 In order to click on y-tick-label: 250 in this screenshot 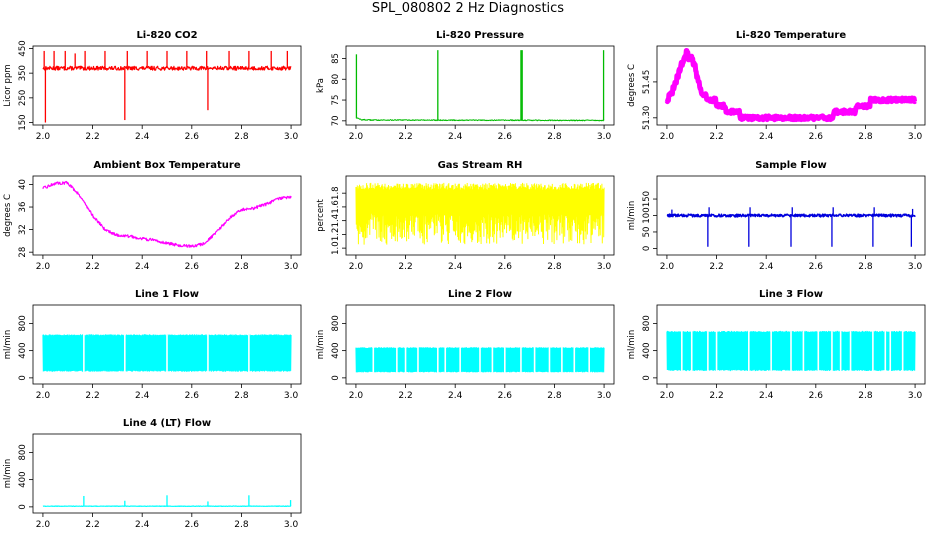, I will do `click(23, 98)`.